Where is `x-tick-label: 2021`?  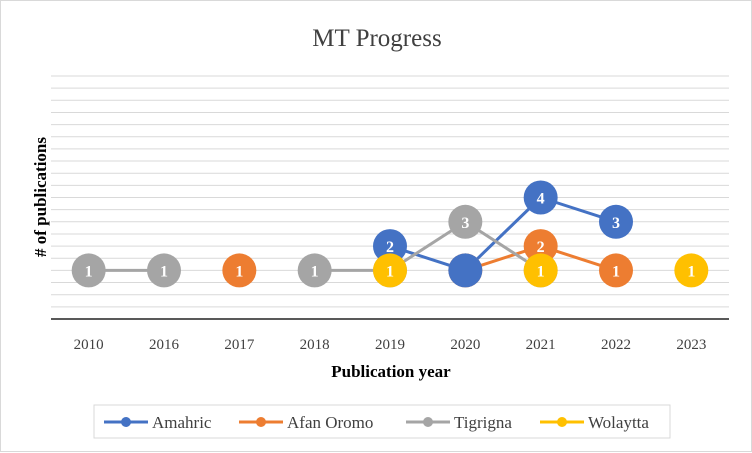 x-tick-label: 2021 is located at coordinates (541, 345).